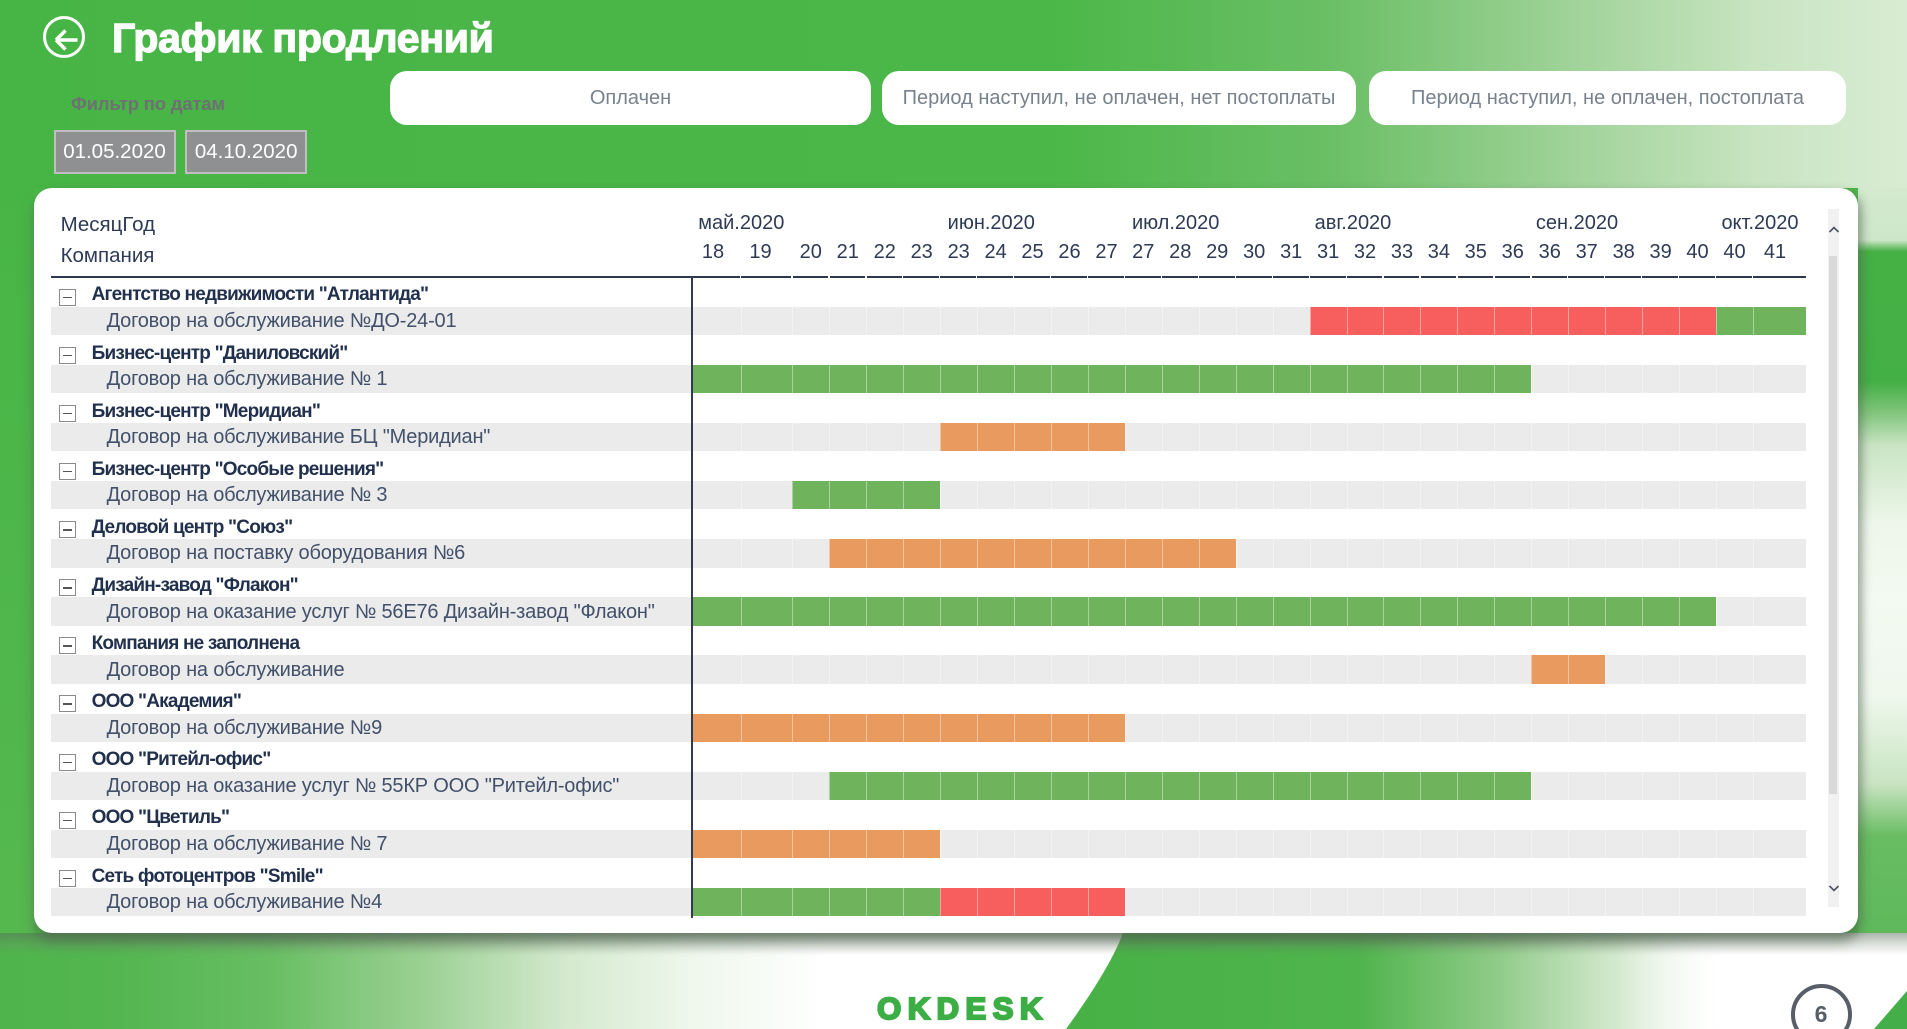  I want to click on svg-text: OKDESK, so click(963, 1009).